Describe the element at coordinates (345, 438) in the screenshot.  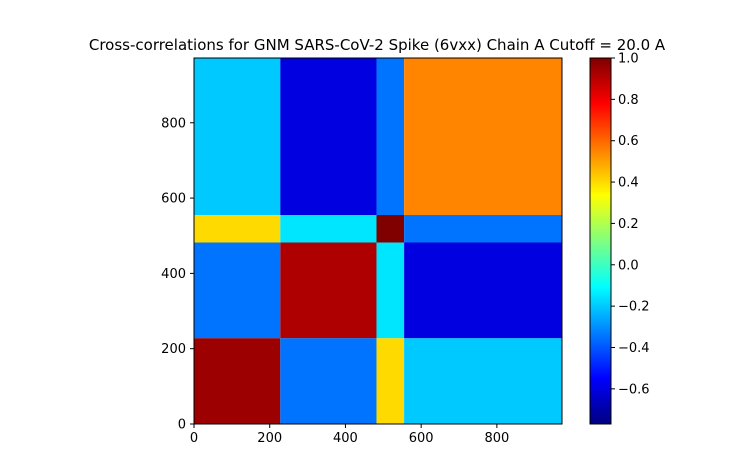
I see `x-tick-label: 400` at that location.